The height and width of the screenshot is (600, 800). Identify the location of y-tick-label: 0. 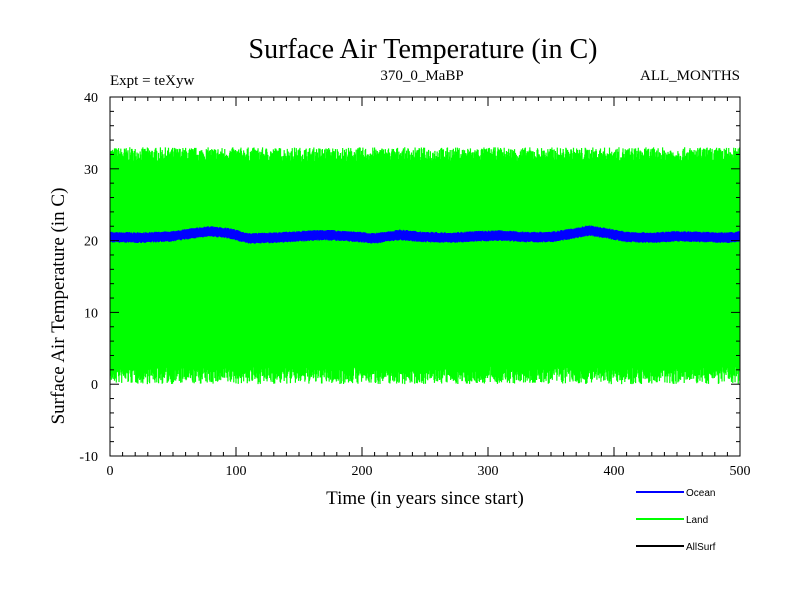
(94, 385).